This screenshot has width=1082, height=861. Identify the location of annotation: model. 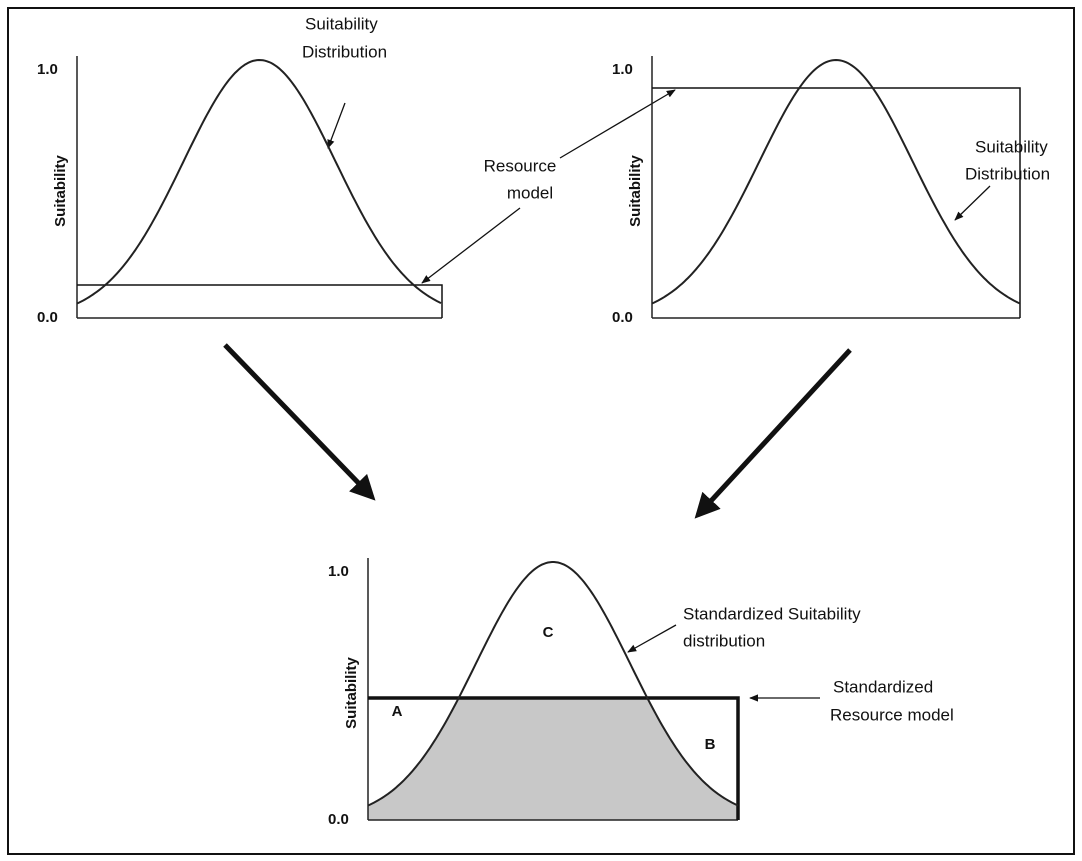
(530, 192).